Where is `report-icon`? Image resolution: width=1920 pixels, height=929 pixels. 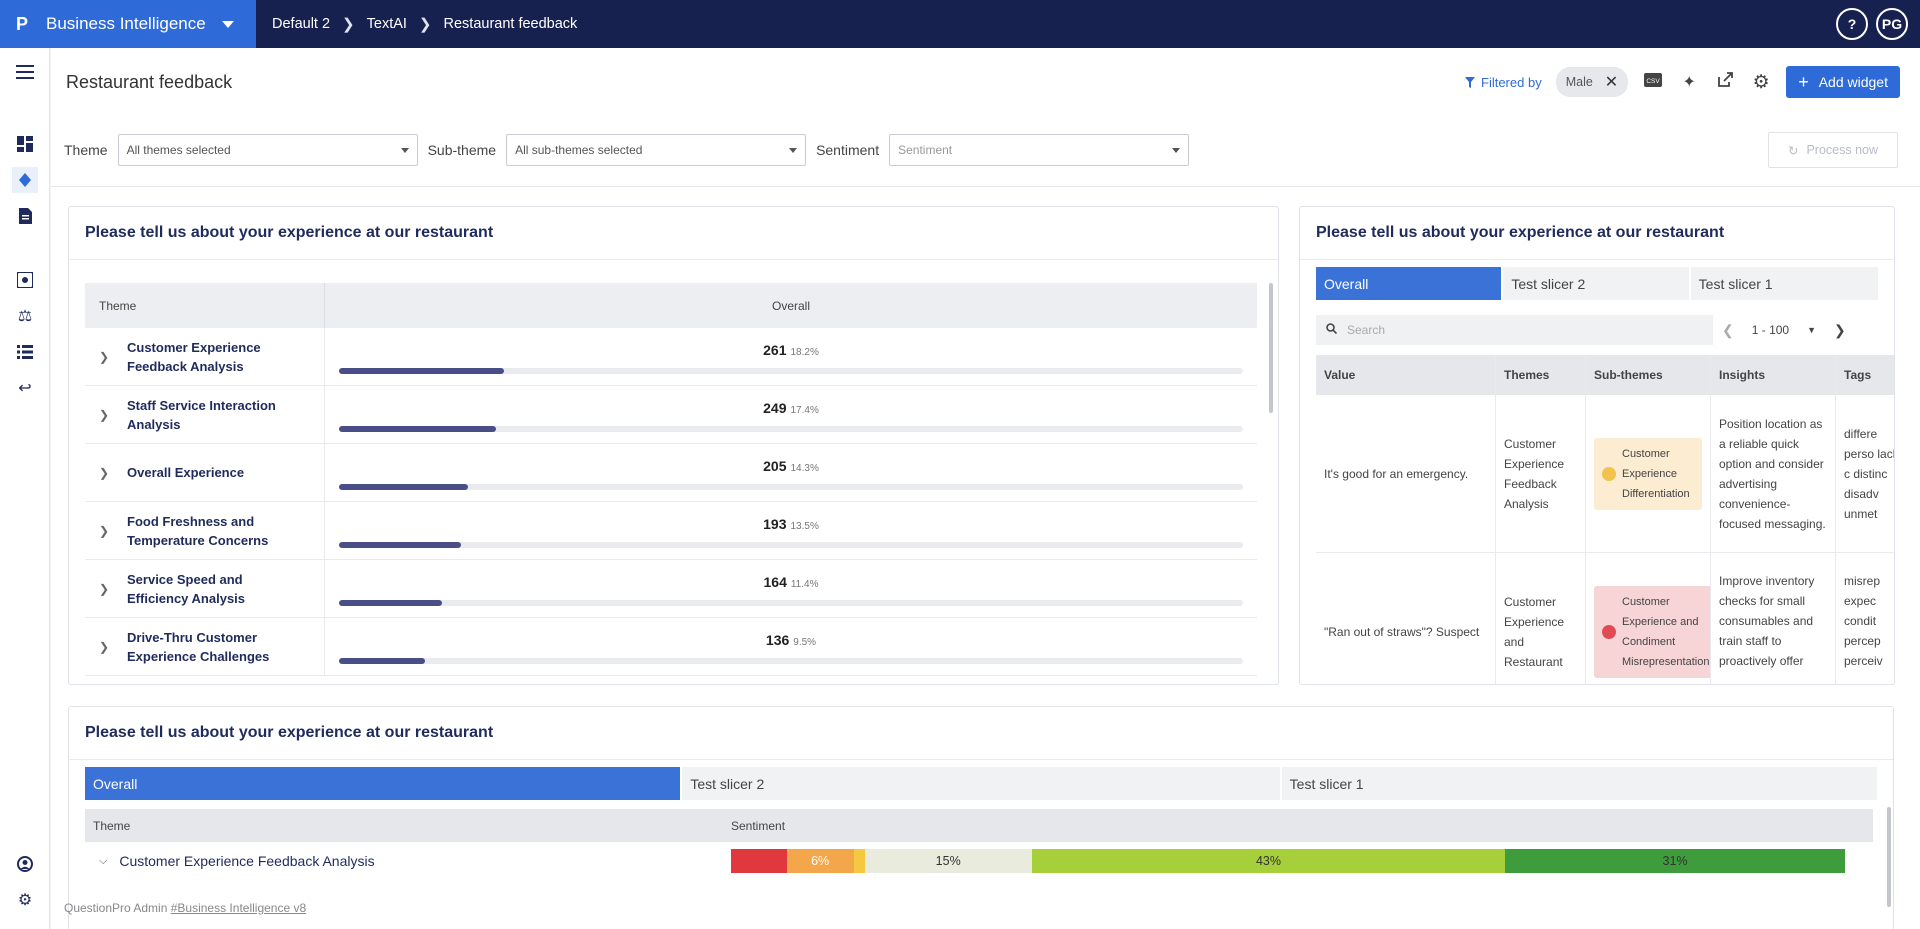
report-icon is located at coordinates (25, 216).